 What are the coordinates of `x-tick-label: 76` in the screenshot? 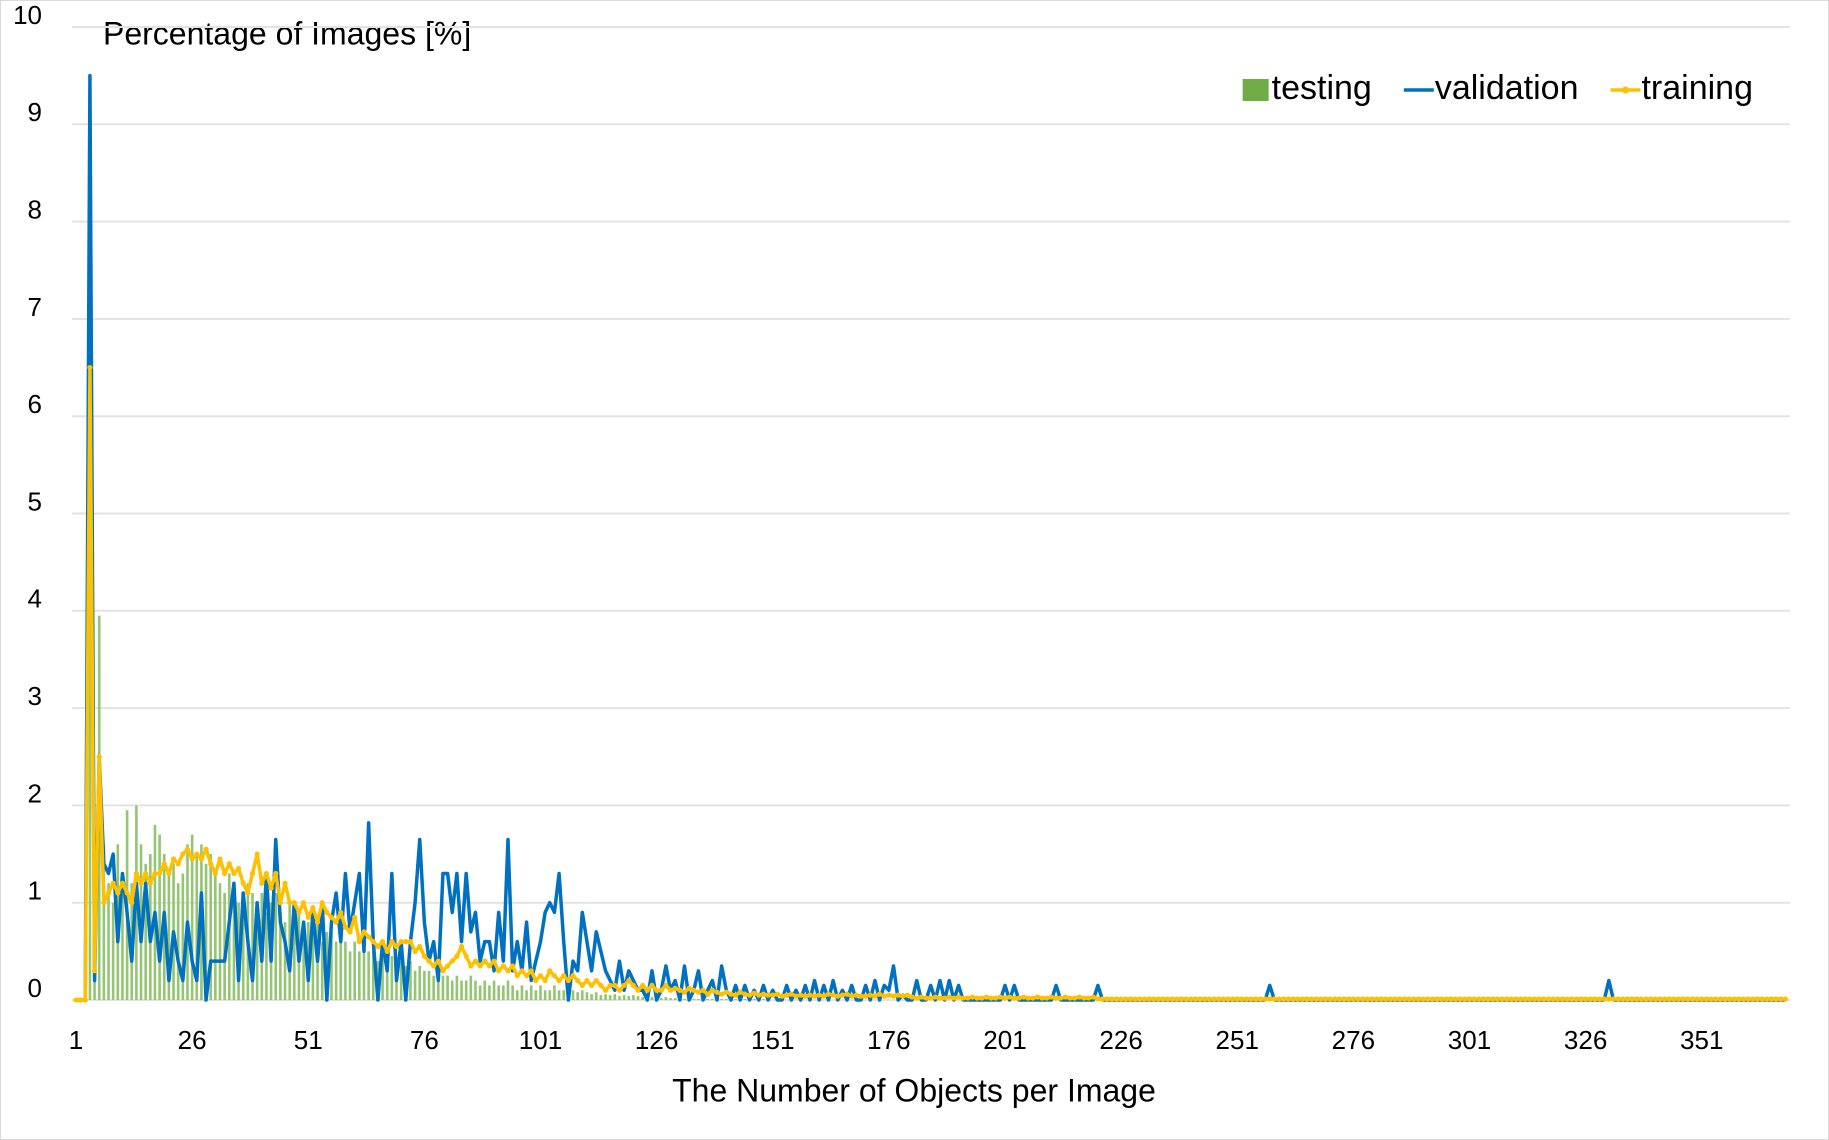 It's located at (424, 1040).